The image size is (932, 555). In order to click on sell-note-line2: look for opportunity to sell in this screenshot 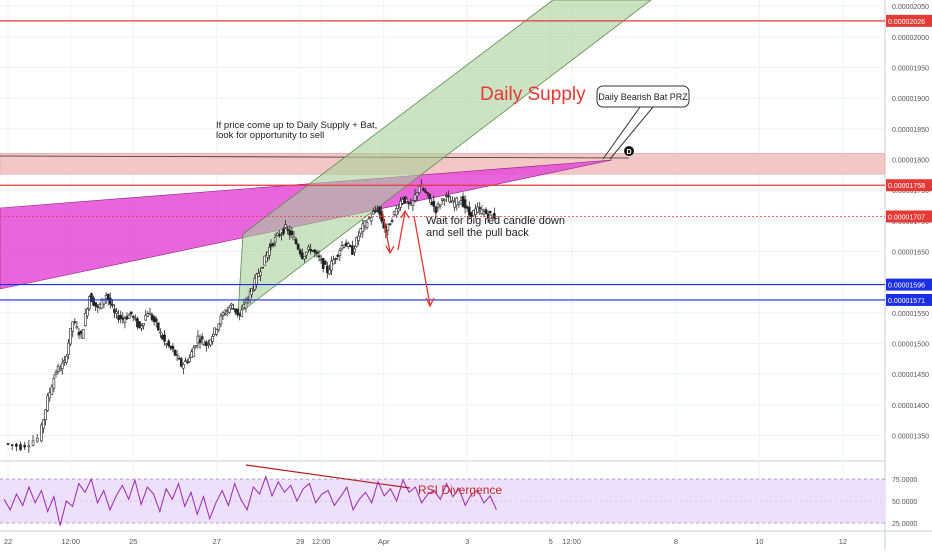, I will do `click(270, 135)`.